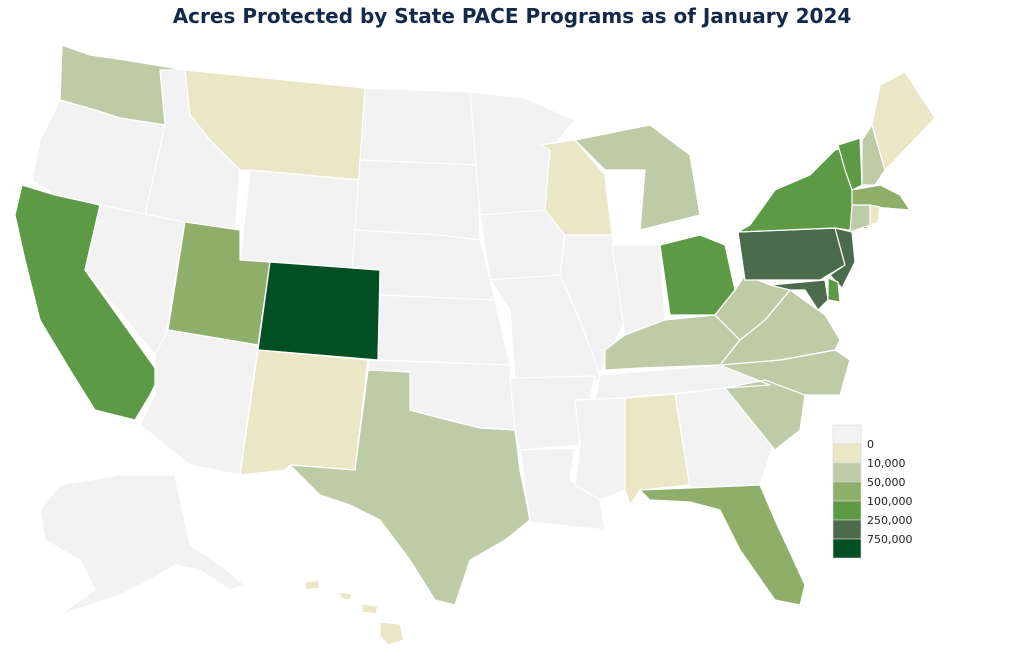 This screenshot has width=1024, height=670. What do you see at coordinates (304, 412) in the screenshot?
I see `state-NM` at bounding box center [304, 412].